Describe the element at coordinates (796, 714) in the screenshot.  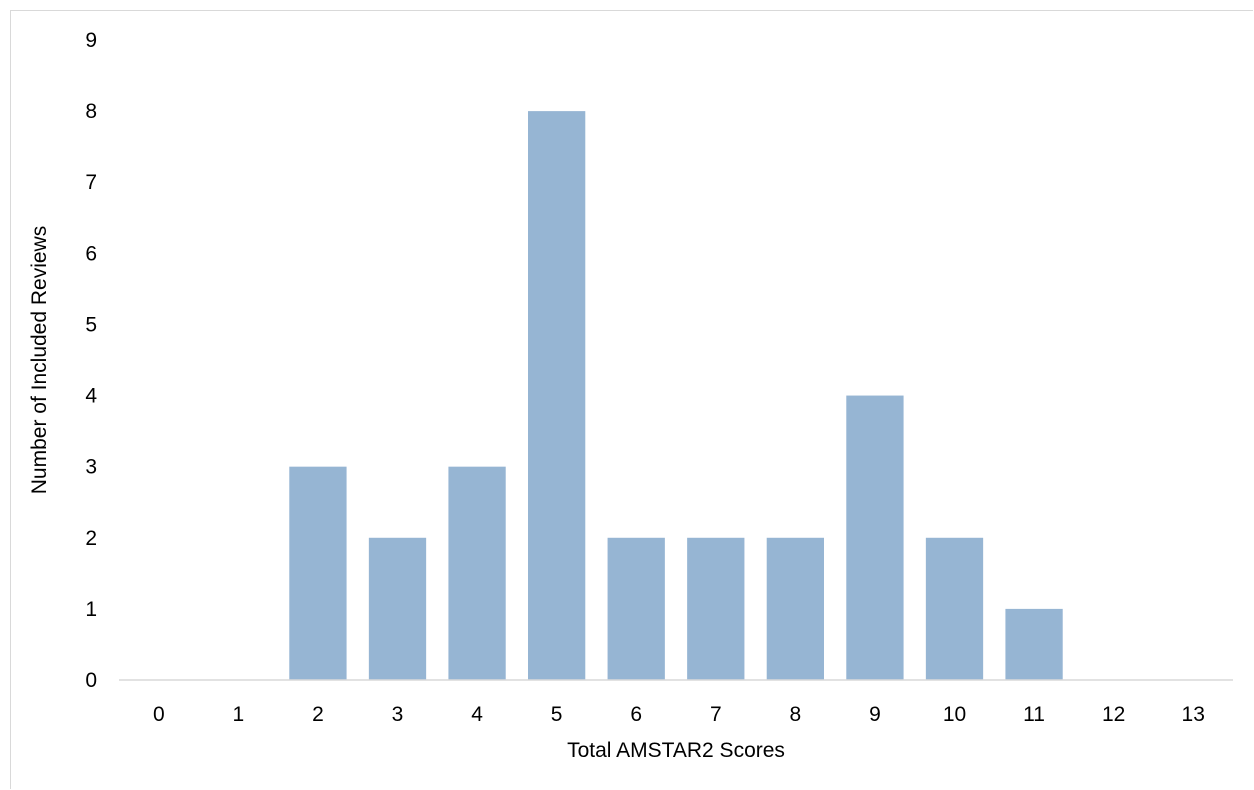
I see `x-tick-label: 8` at that location.